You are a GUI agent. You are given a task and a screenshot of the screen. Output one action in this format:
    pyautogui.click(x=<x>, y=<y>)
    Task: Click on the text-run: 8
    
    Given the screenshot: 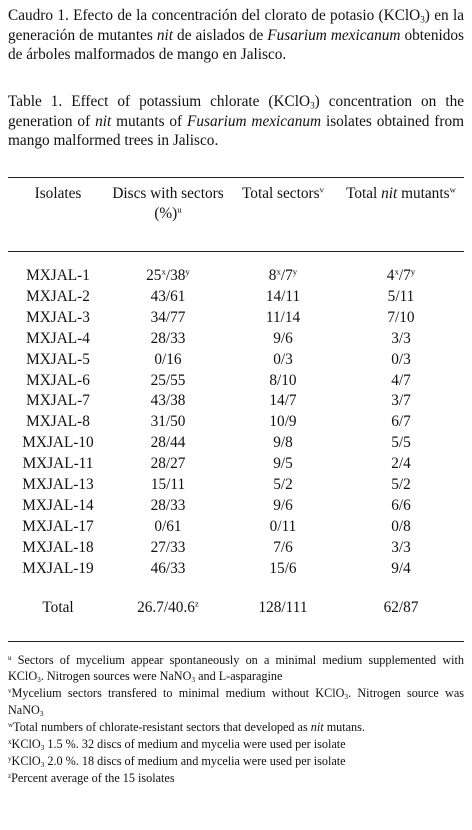 What is the action you would take?
    pyautogui.click(x=272, y=275)
    